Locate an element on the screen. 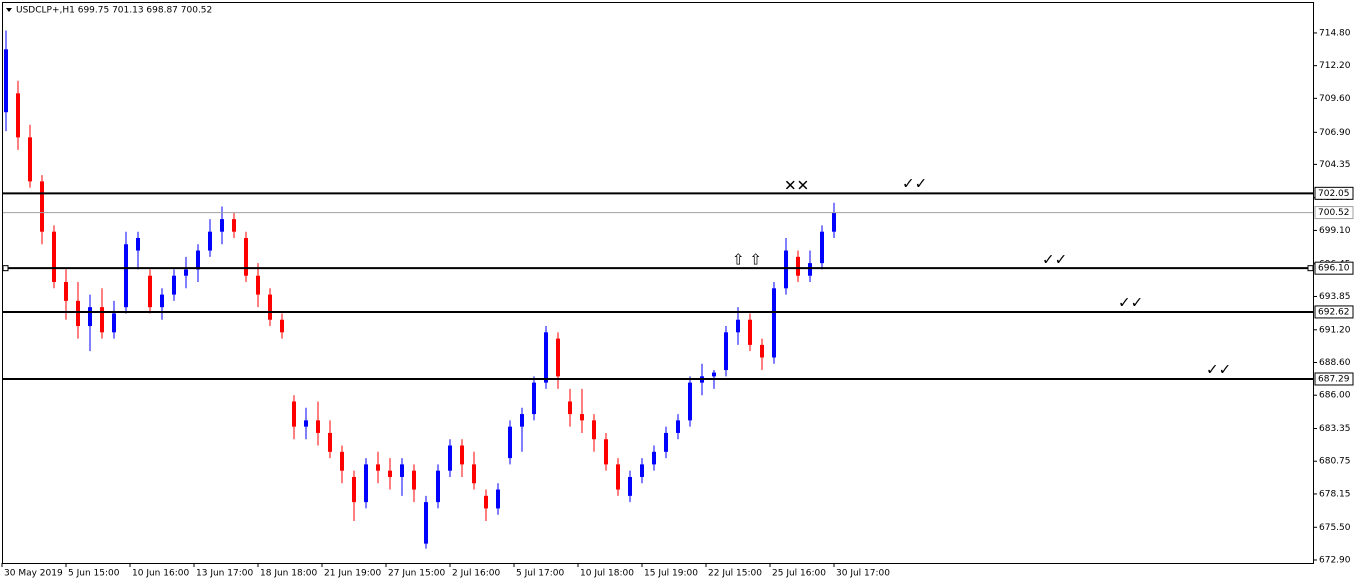 The height and width of the screenshot is (584, 1356). x-tick-label: 5 Jul 17:00 is located at coordinates (540, 574).